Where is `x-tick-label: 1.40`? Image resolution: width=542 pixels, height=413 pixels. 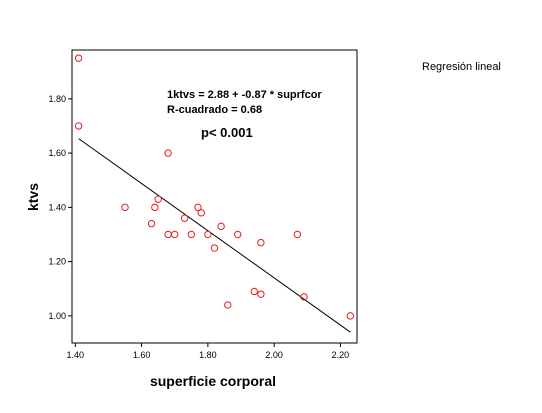 x-tick-label: 1.40 is located at coordinates (76, 355).